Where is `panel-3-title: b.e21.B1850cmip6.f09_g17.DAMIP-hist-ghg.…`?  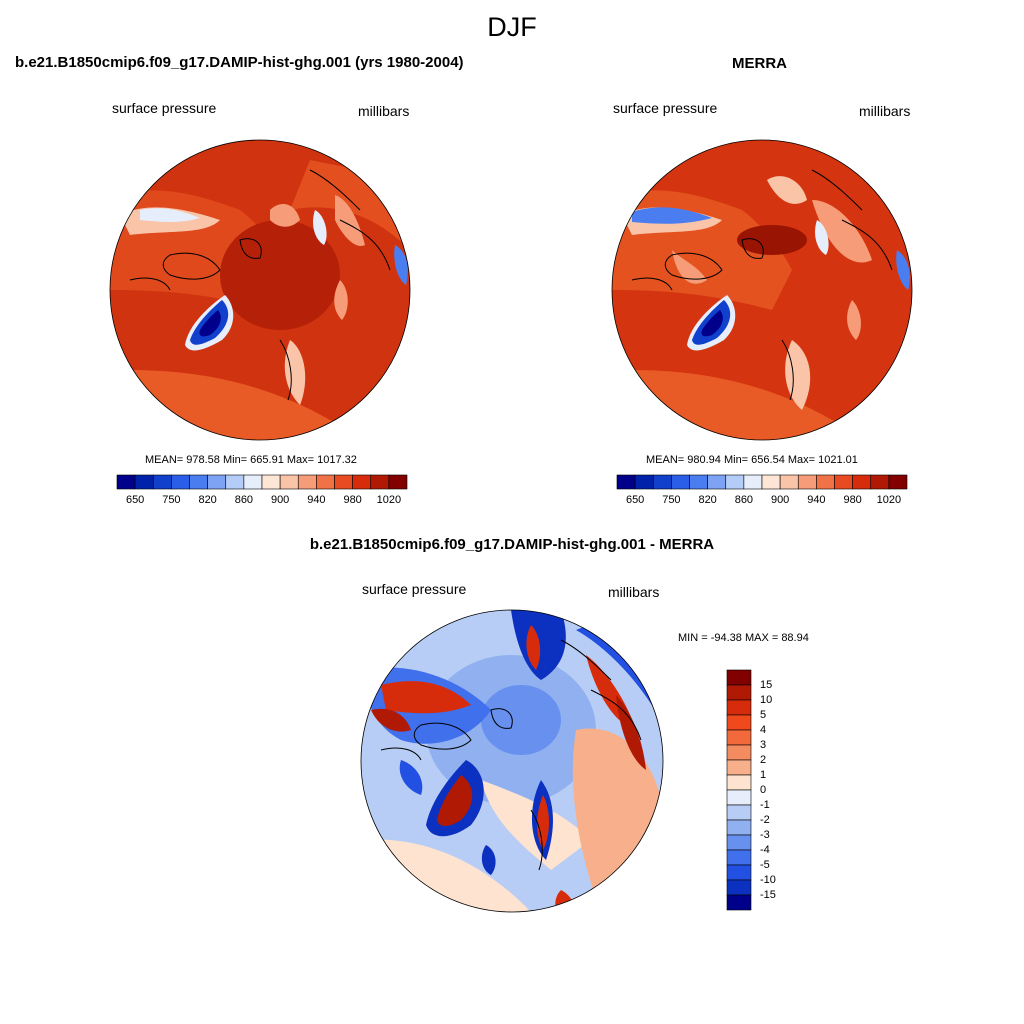
panel-3-title: b.e21.B1850cmip6.f09_g17.DAMIP-hist-ghg.… is located at coordinates (512, 544).